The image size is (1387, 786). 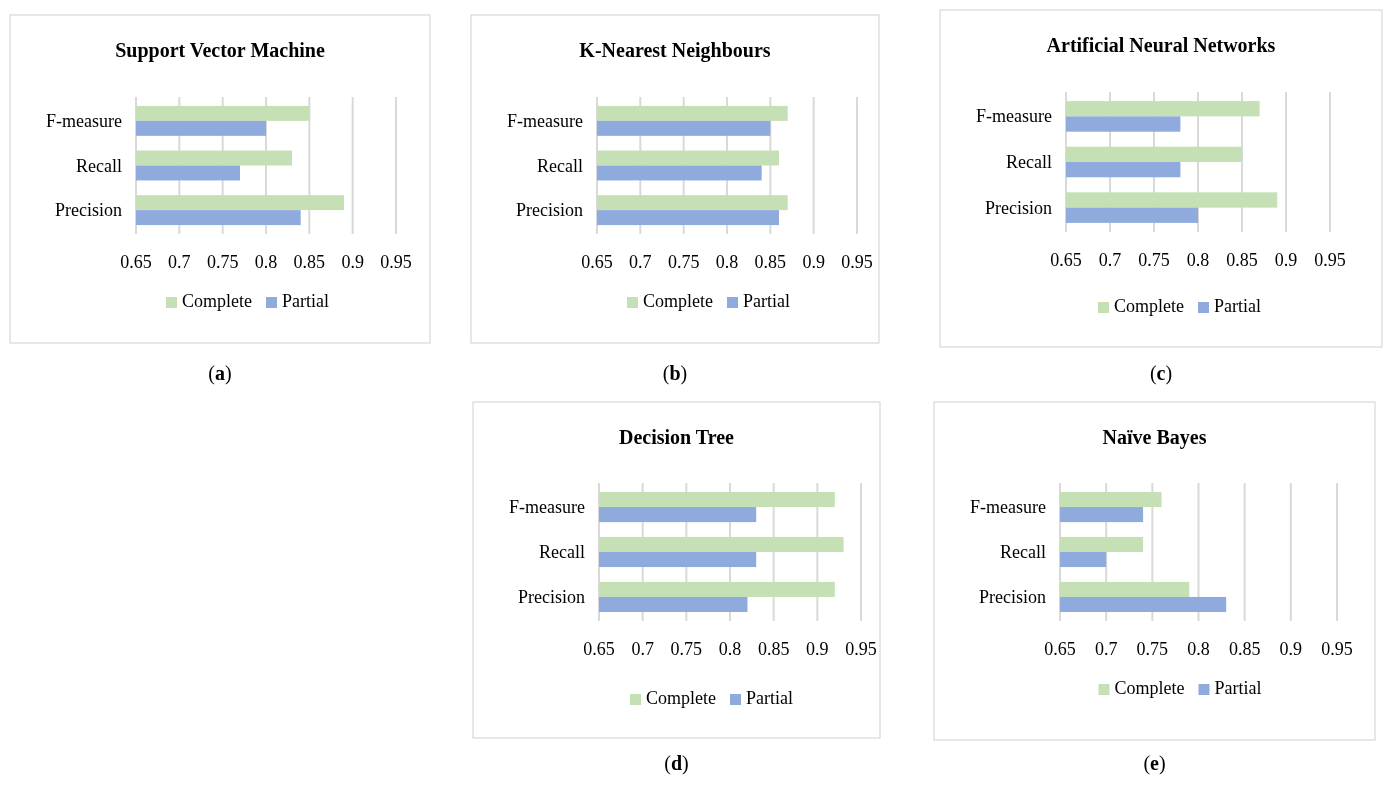 I want to click on text: (c), so click(x=1161, y=373).